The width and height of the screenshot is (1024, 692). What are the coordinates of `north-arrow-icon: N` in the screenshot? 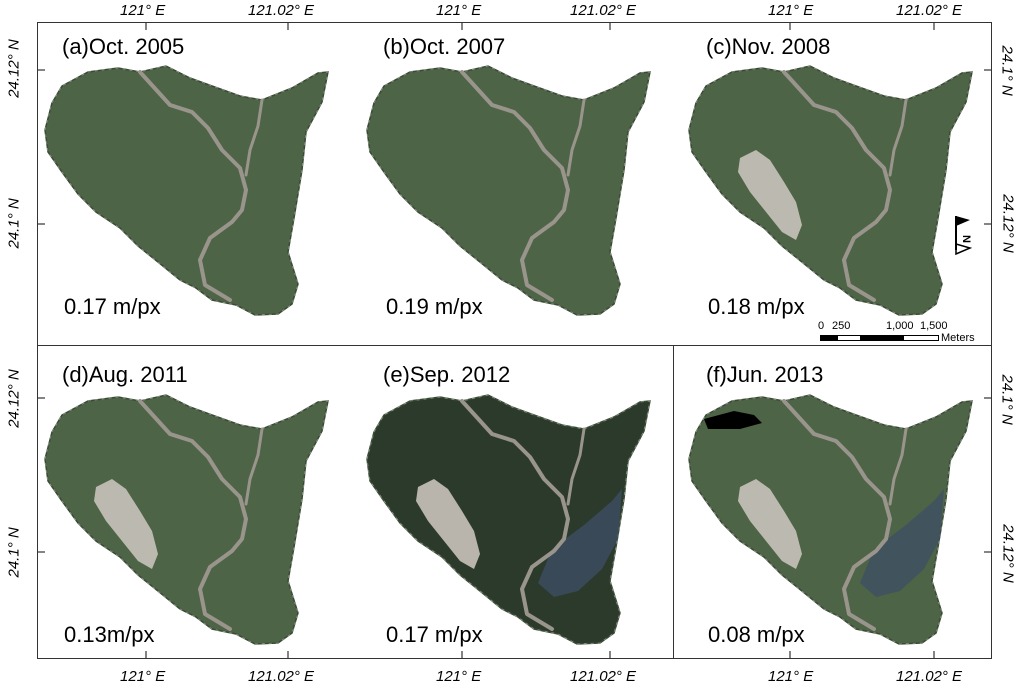 It's located at (964, 236).